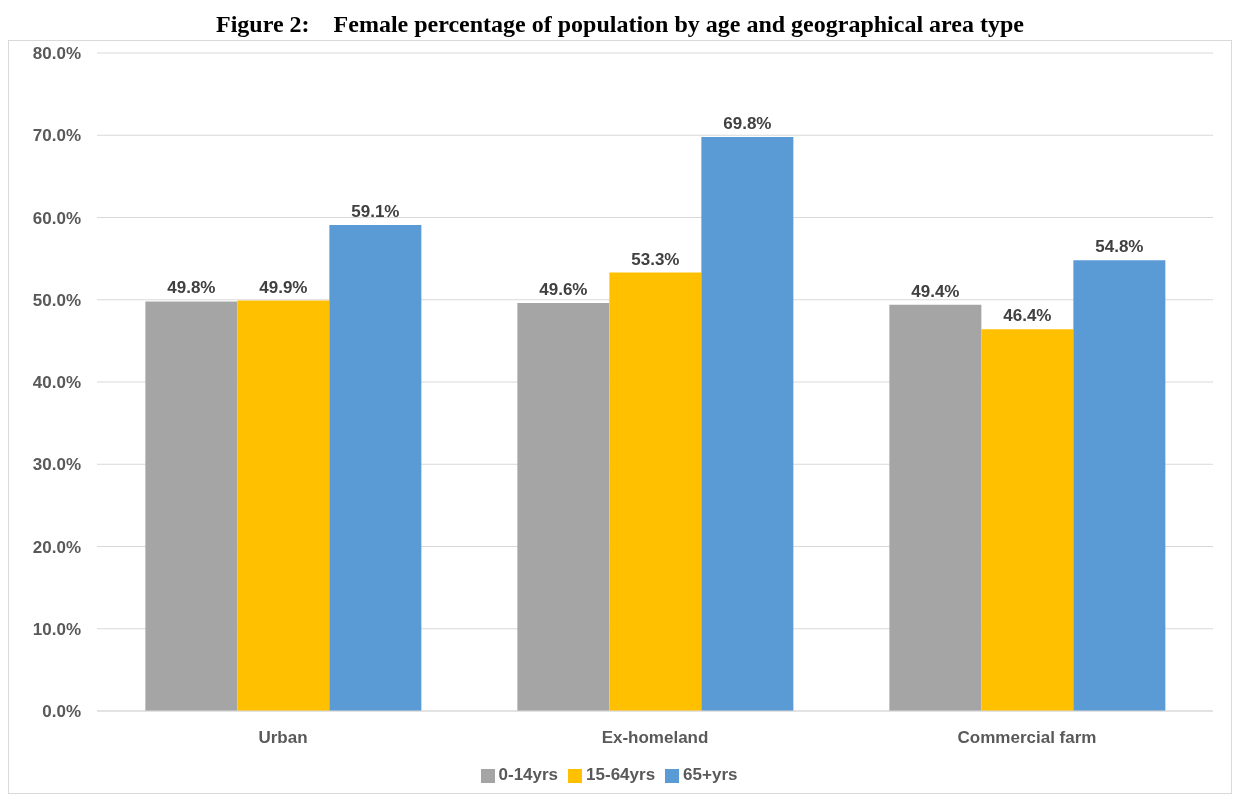 The image size is (1240, 800). I want to click on legend-label: 65+yrs, so click(710, 774).